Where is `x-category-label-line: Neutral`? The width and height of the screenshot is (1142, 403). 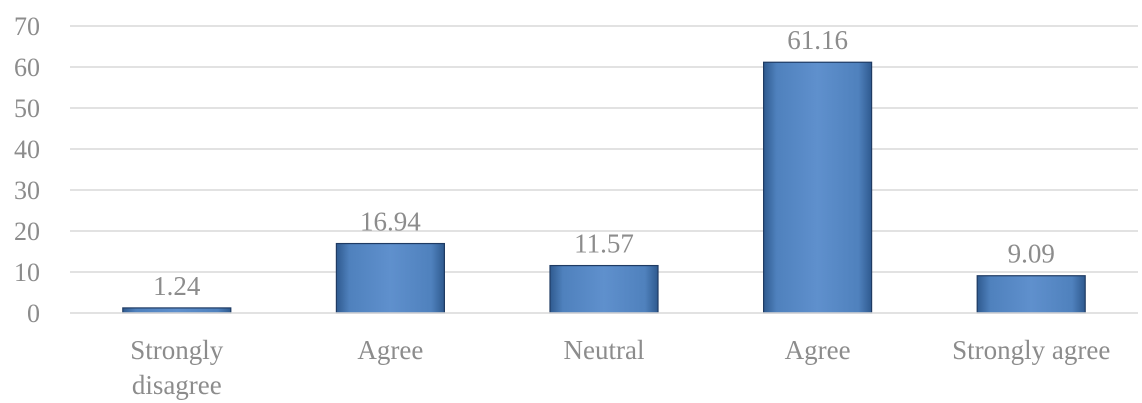 x-category-label-line: Neutral is located at coordinates (604, 350).